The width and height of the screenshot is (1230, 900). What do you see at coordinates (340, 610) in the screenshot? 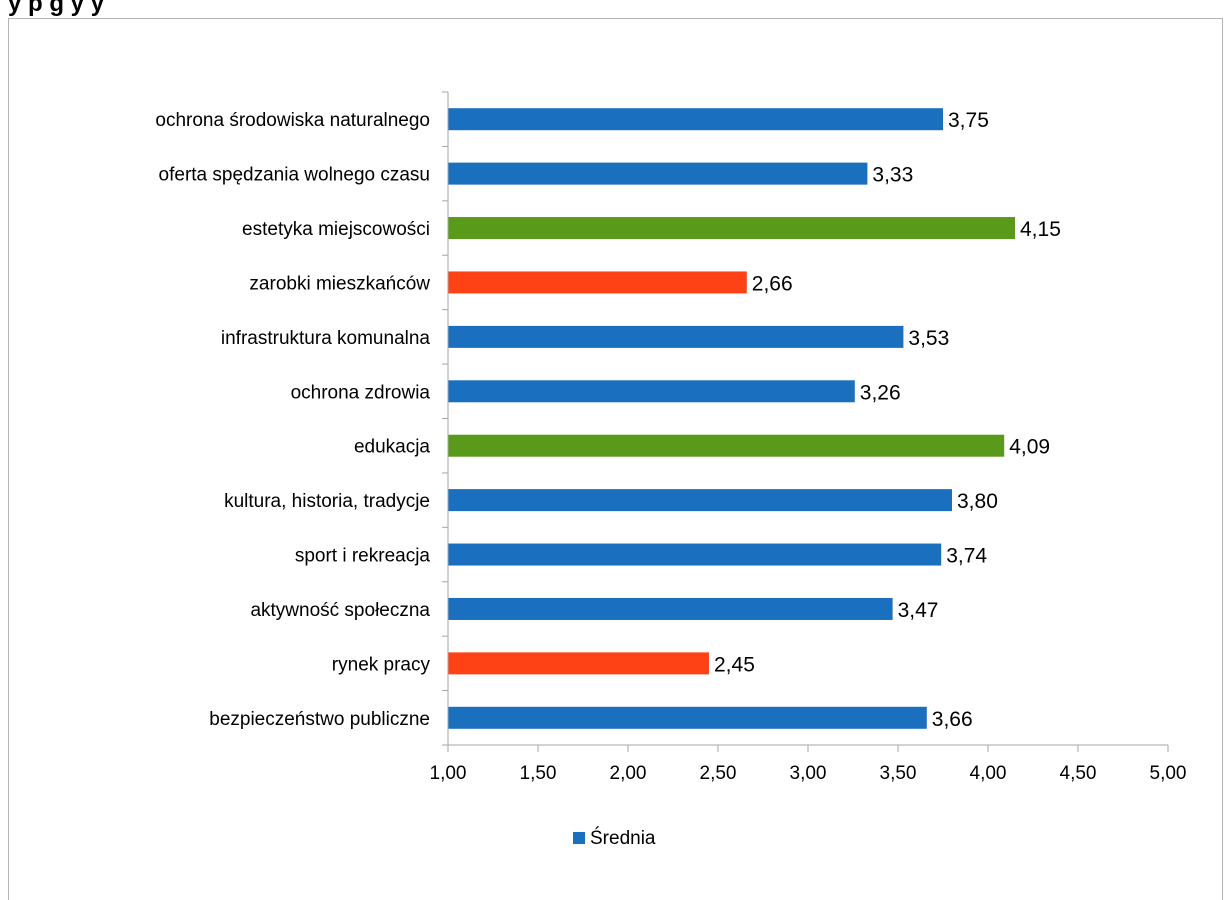
I see `category-label: aktywność społeczna` at bounding box center [340, 610].